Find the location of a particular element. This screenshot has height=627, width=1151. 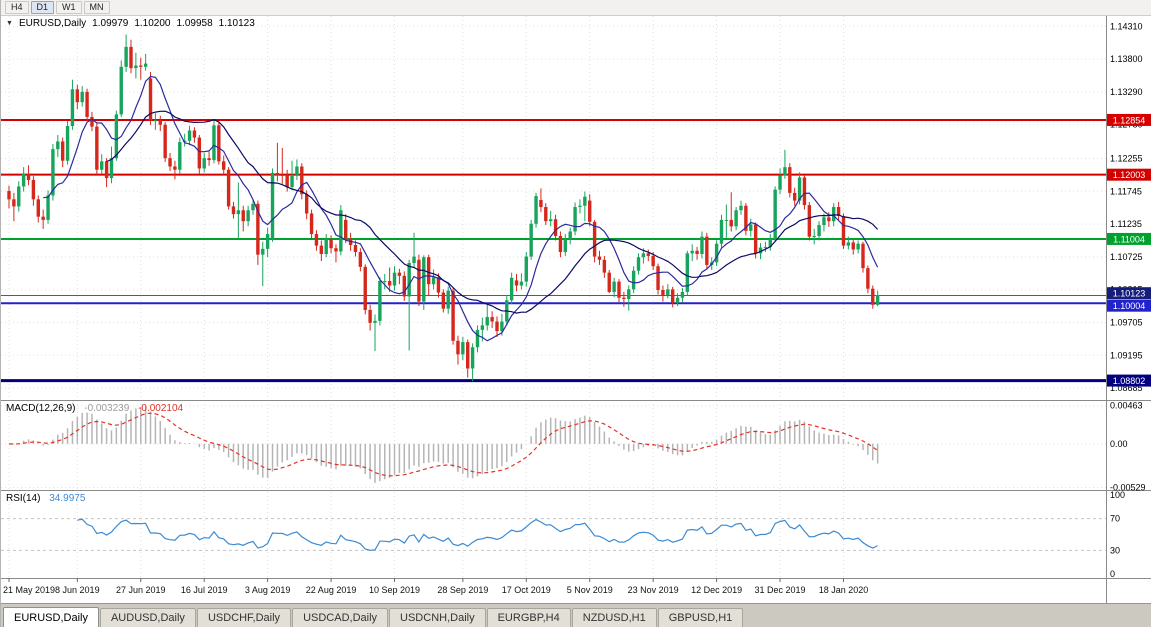

svg-text: 28 Sep 2019 is located at coordinates (462, 590).